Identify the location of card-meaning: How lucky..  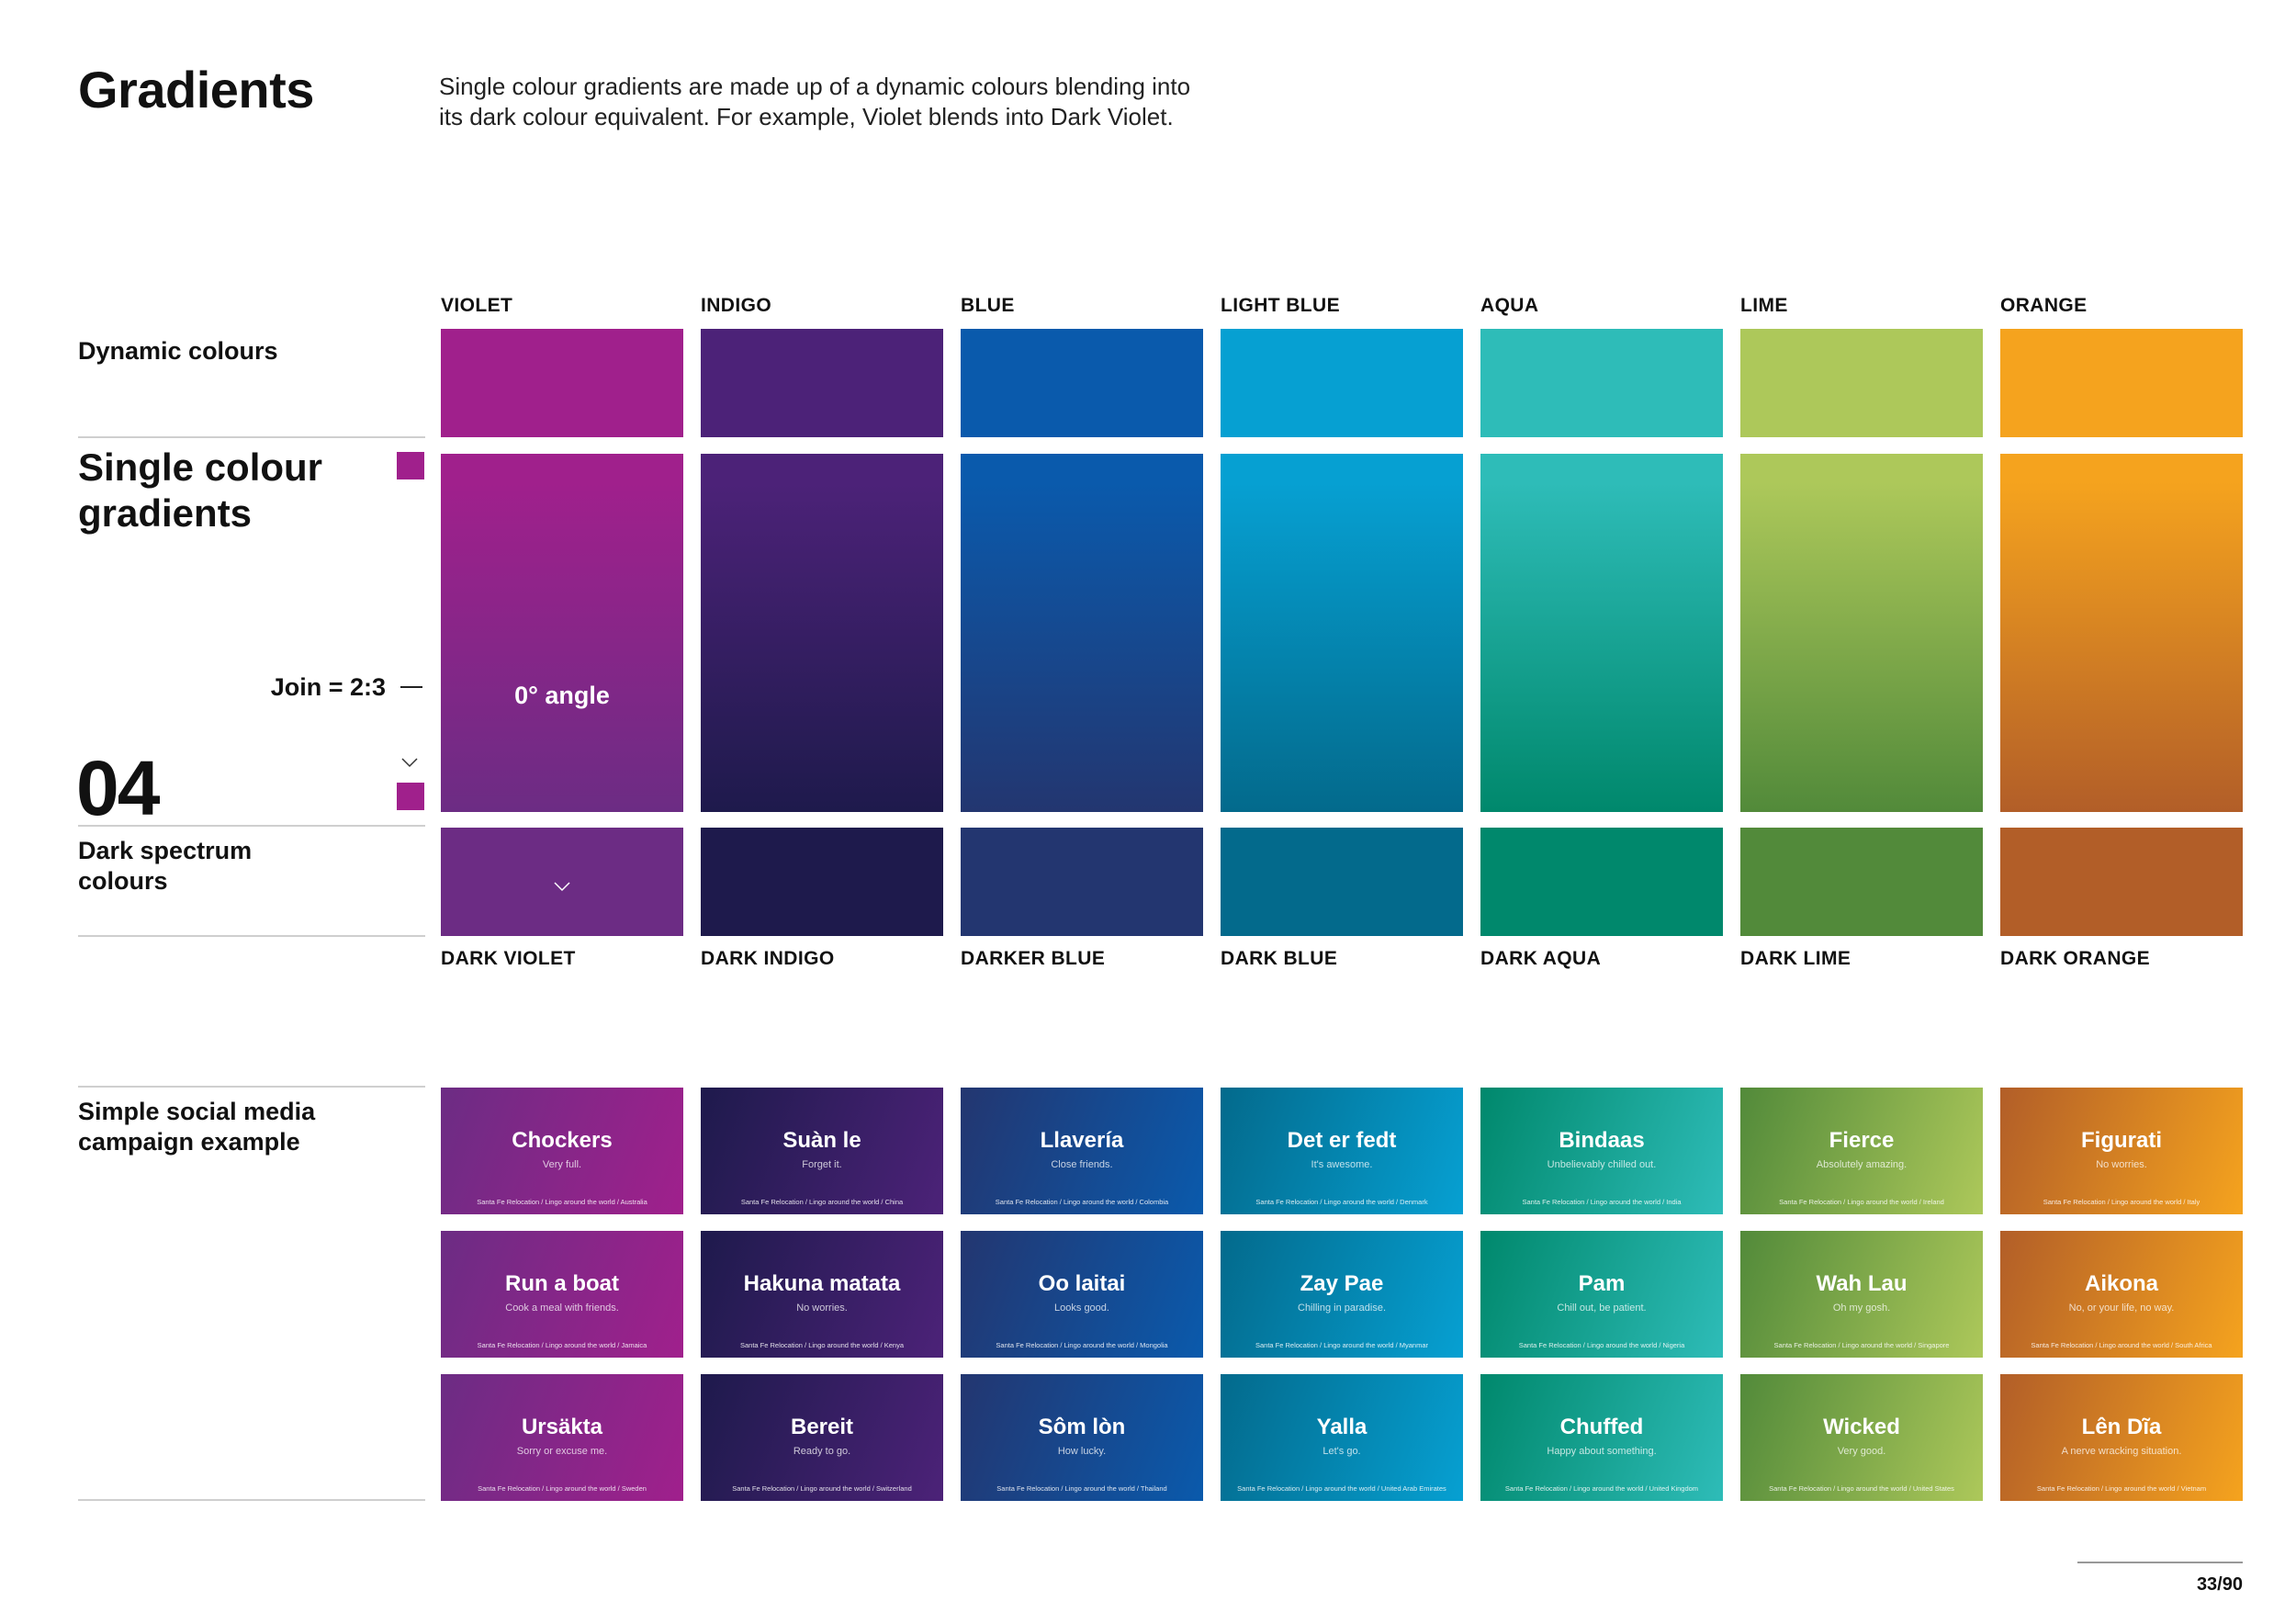
(1082, 1451).